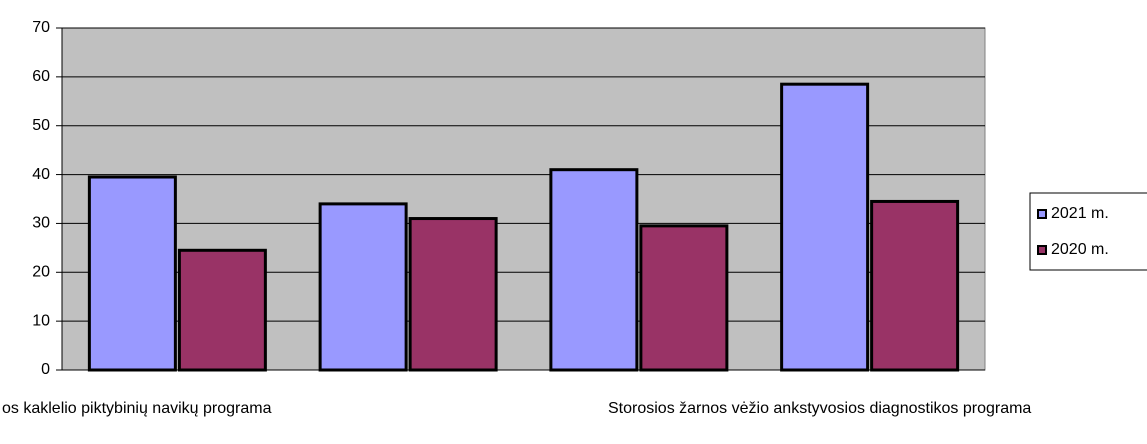  What do you see at coordinates (41, 272) in the screenshot?
I see `y-tick-label: 20` at bounding box center [41, 272].